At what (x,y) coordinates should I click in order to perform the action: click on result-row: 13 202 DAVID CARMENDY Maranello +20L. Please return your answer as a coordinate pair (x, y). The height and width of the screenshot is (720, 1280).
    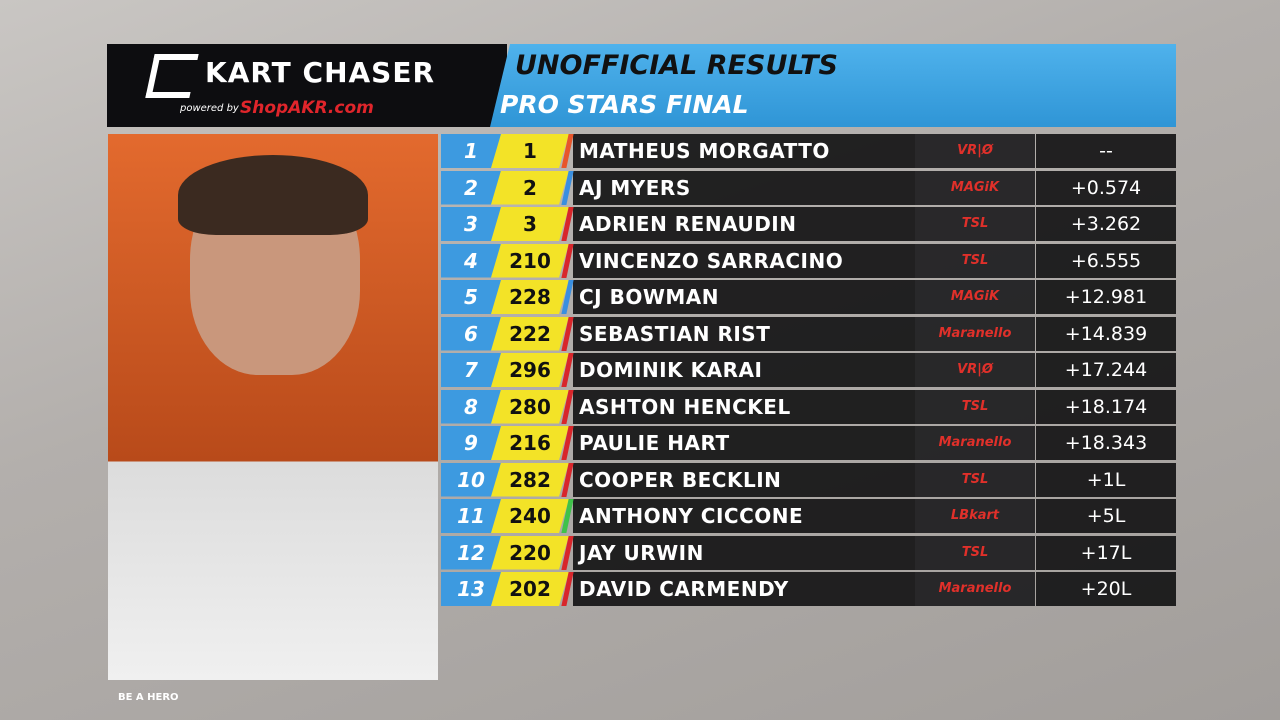
    Looking at the image, I should click on (808, 589).